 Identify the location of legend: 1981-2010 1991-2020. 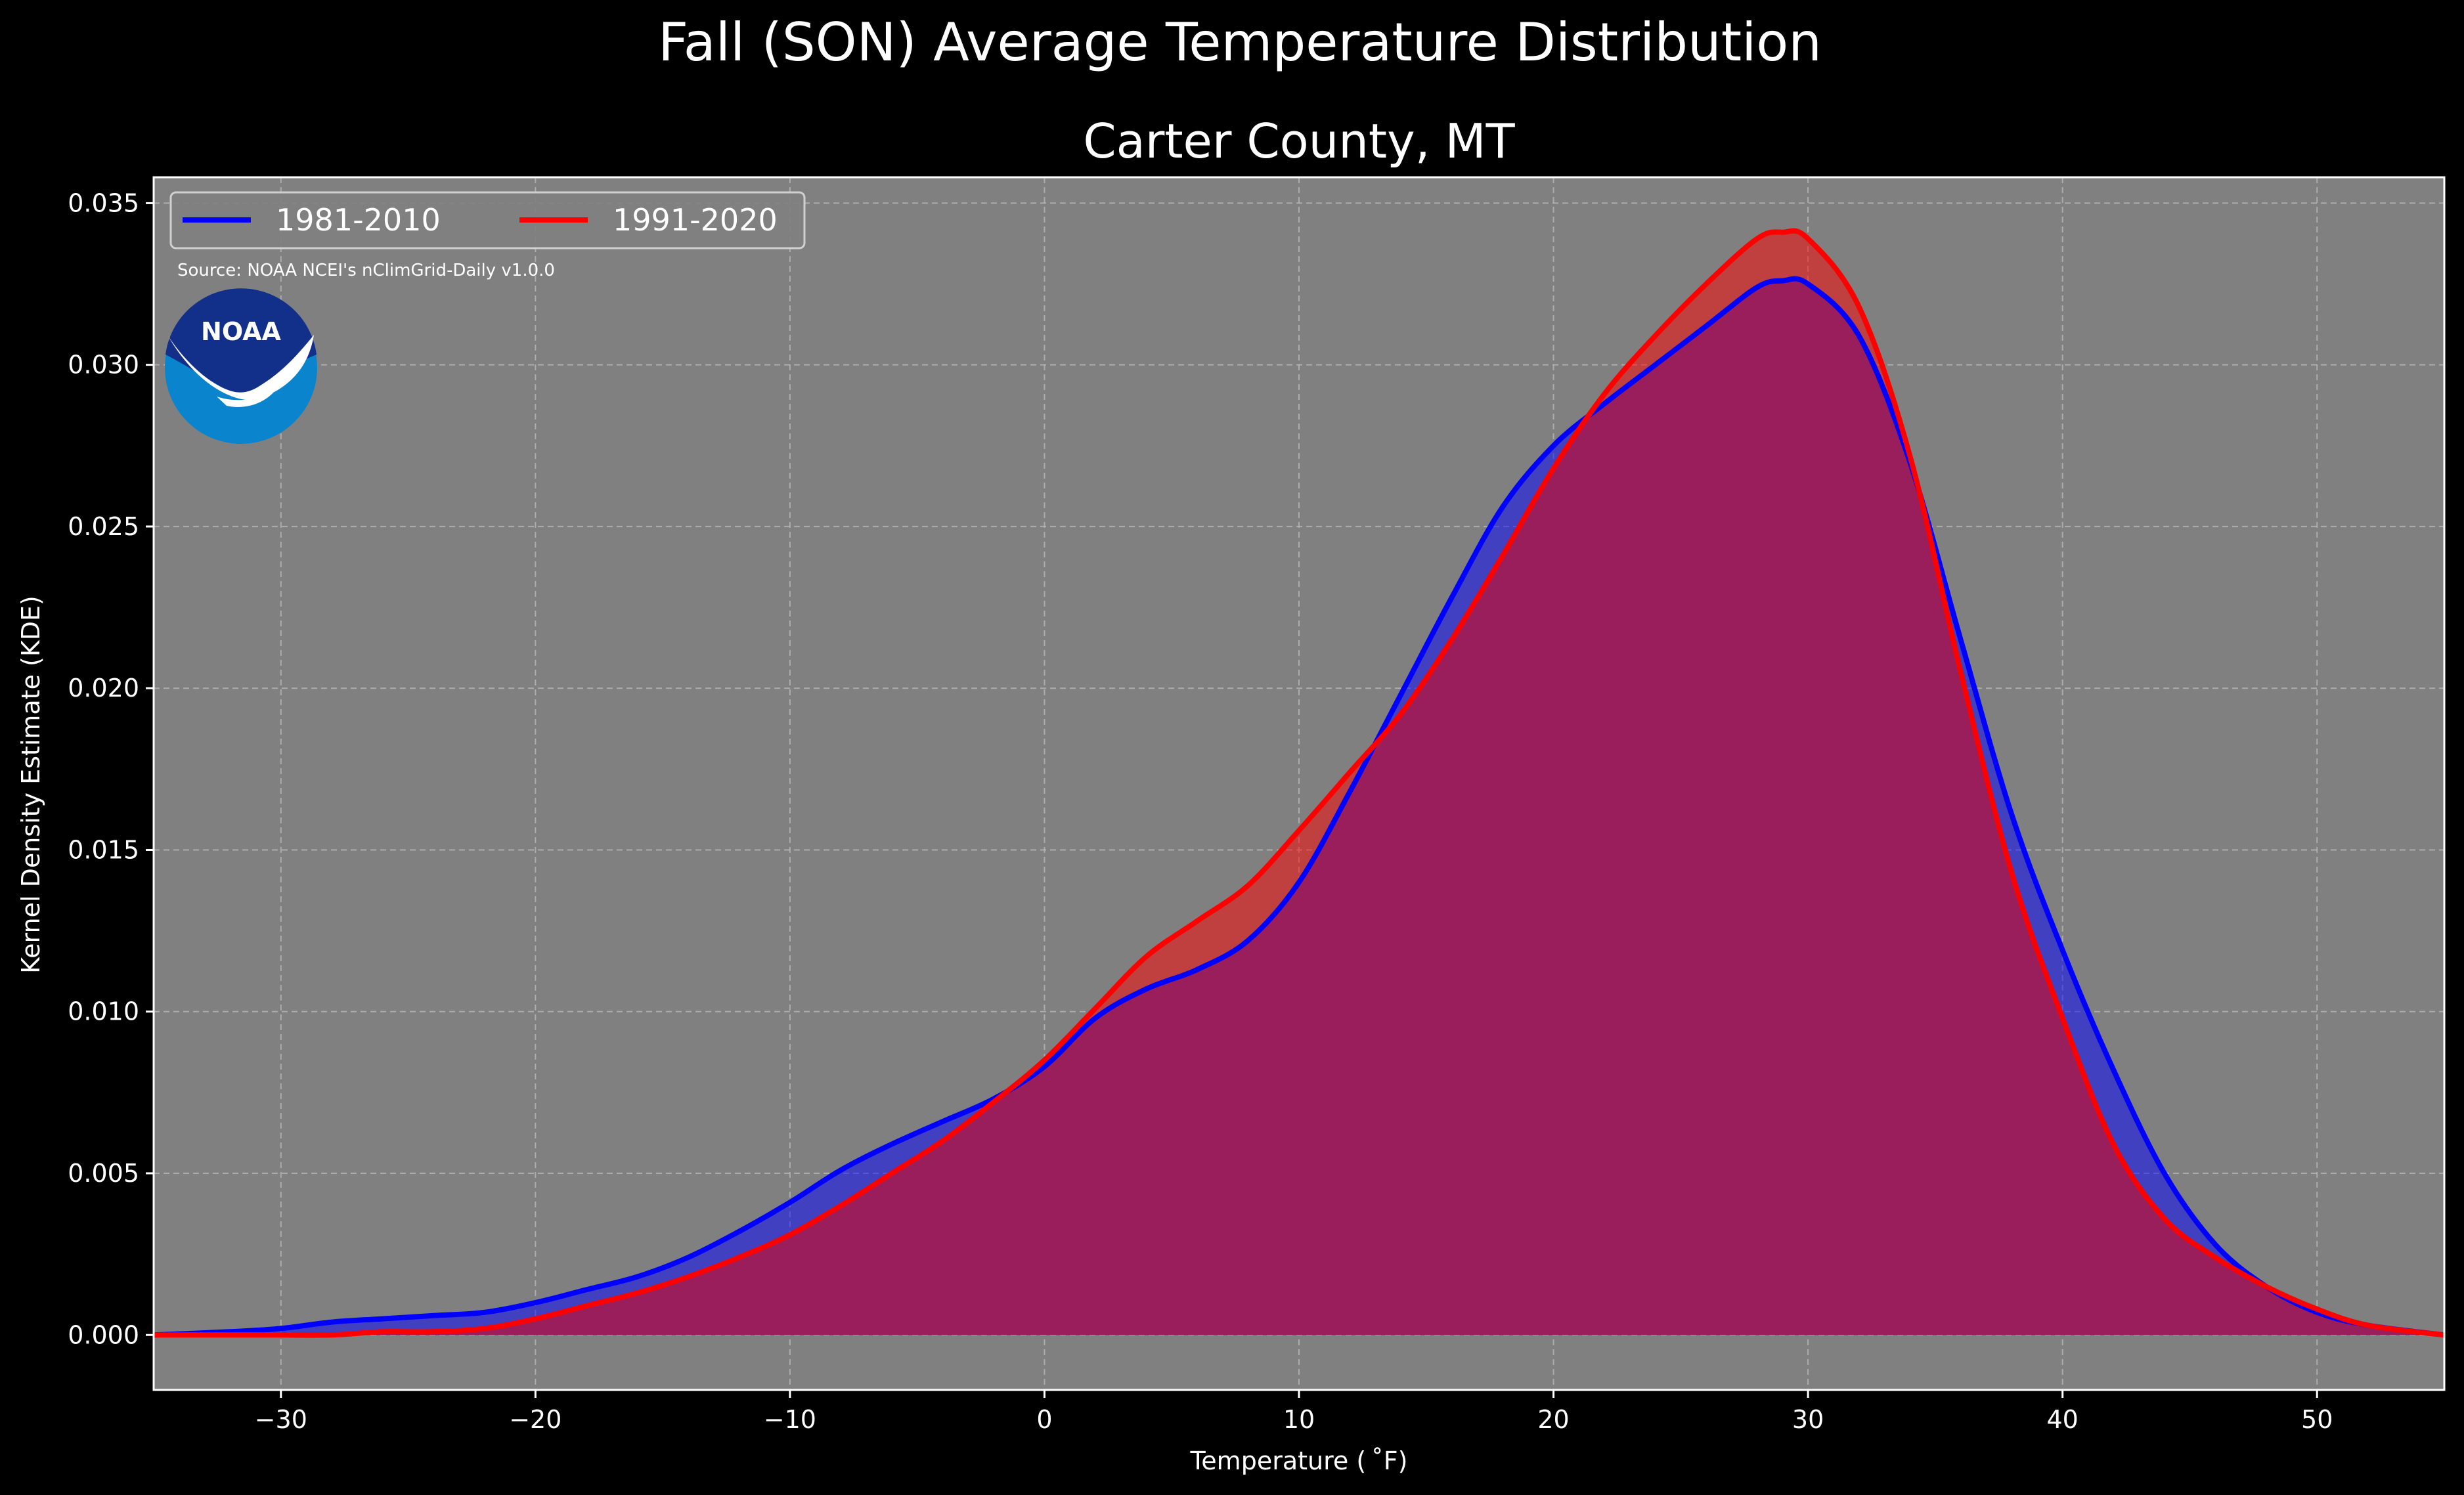
(488, 220).